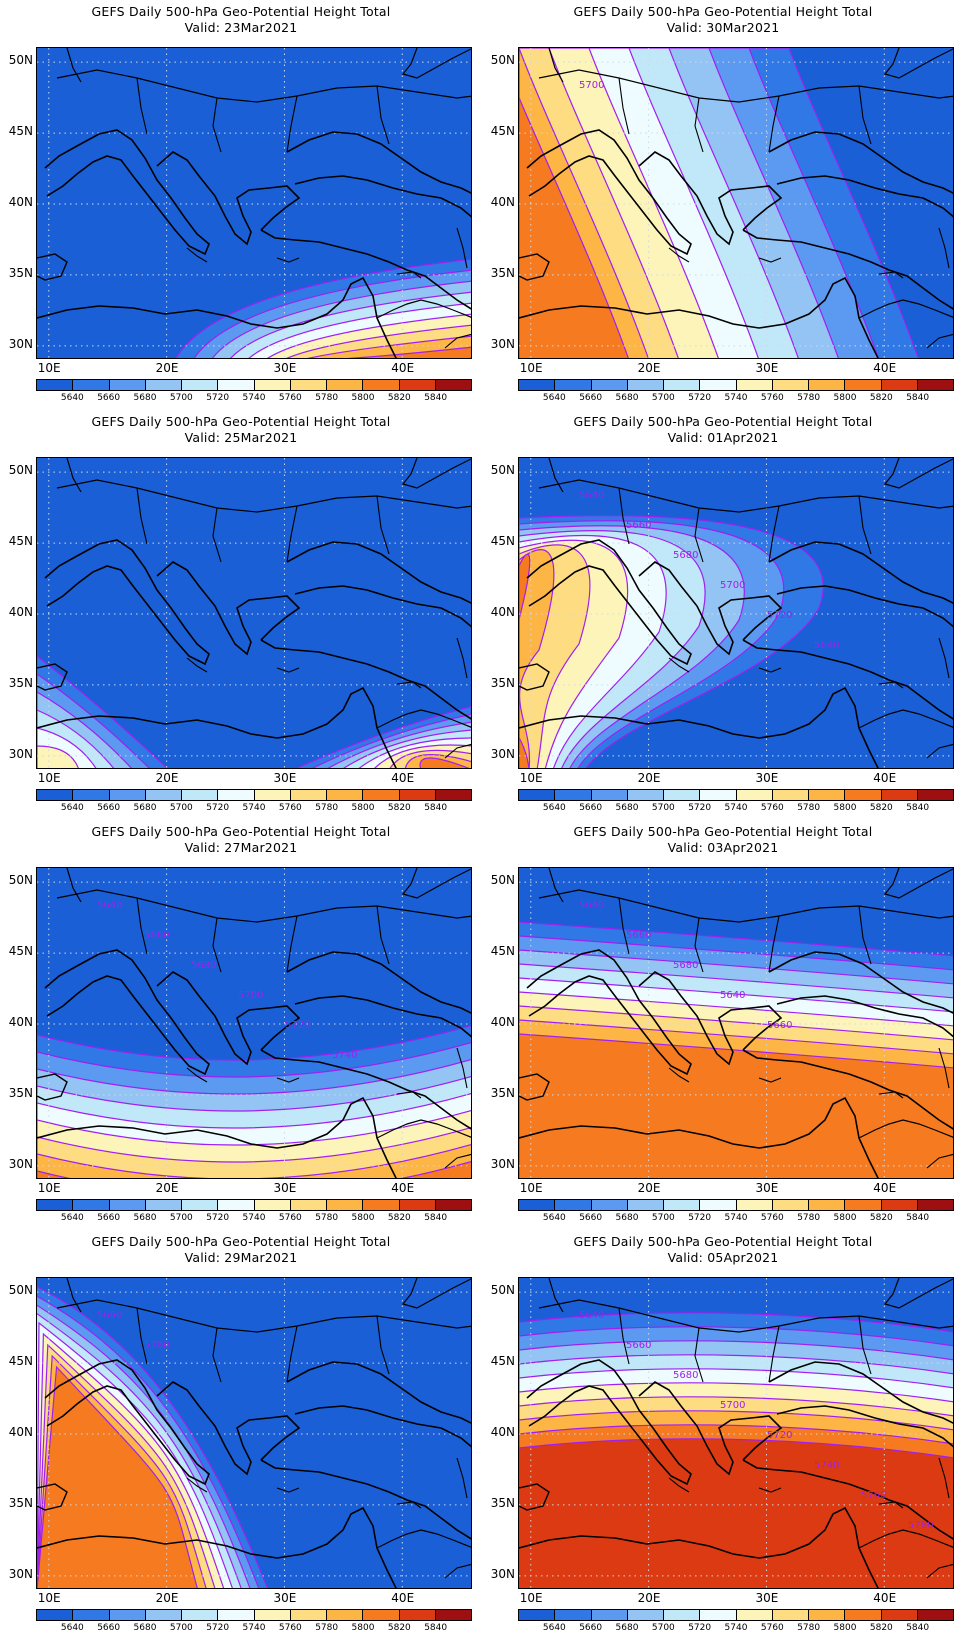 The width and height of the screenshot is (964, 1640). What do you see at coordinates (363, 808) in the screenshot?
I see `colorbar-label: 5800` at bounding box center [363, 808].